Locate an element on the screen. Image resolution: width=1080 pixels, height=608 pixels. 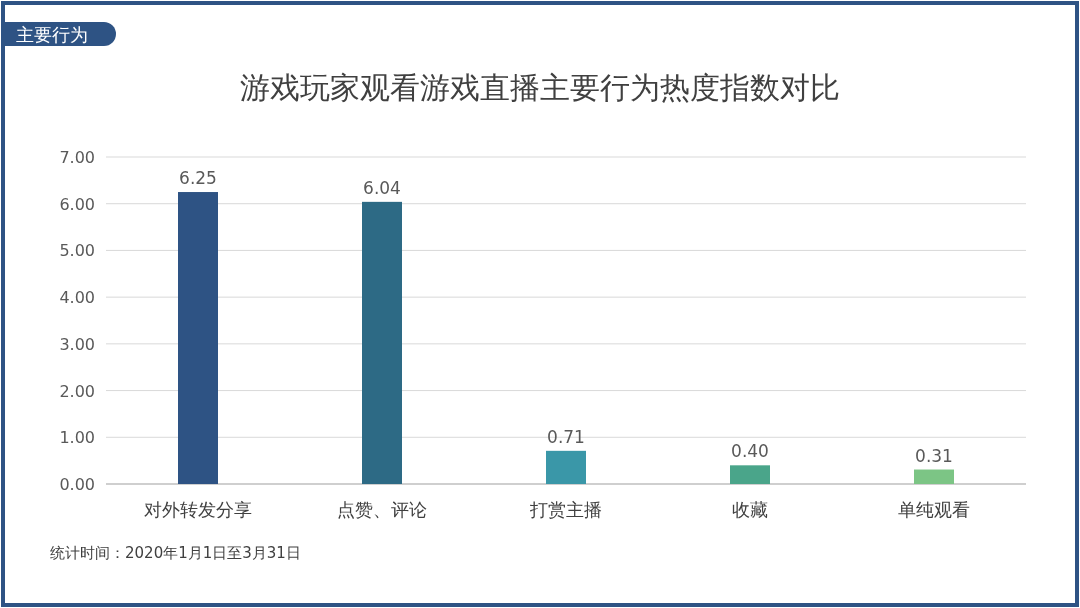
x-tick-label: 单纯观看 is located at coordinates (934, 509).